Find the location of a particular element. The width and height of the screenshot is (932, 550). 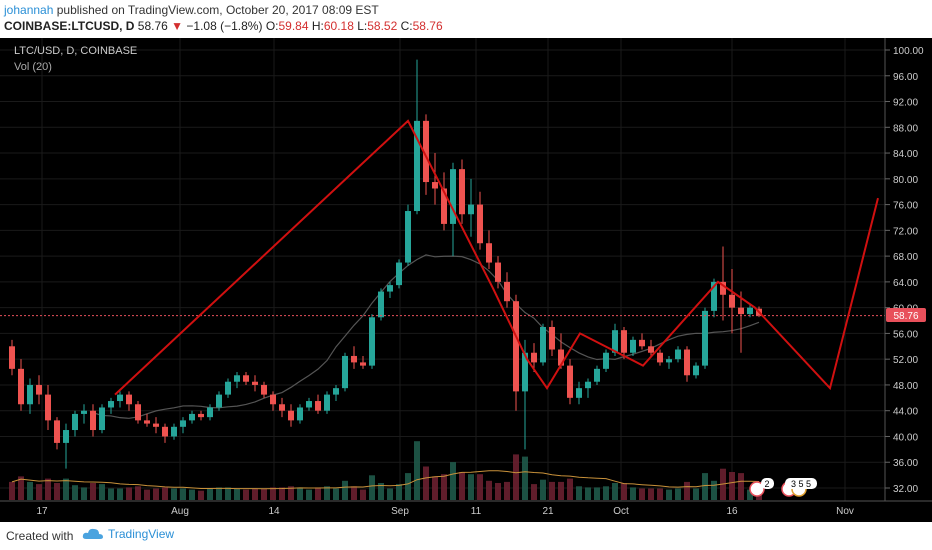

low-label: L: is located at coordinates (362, 26).